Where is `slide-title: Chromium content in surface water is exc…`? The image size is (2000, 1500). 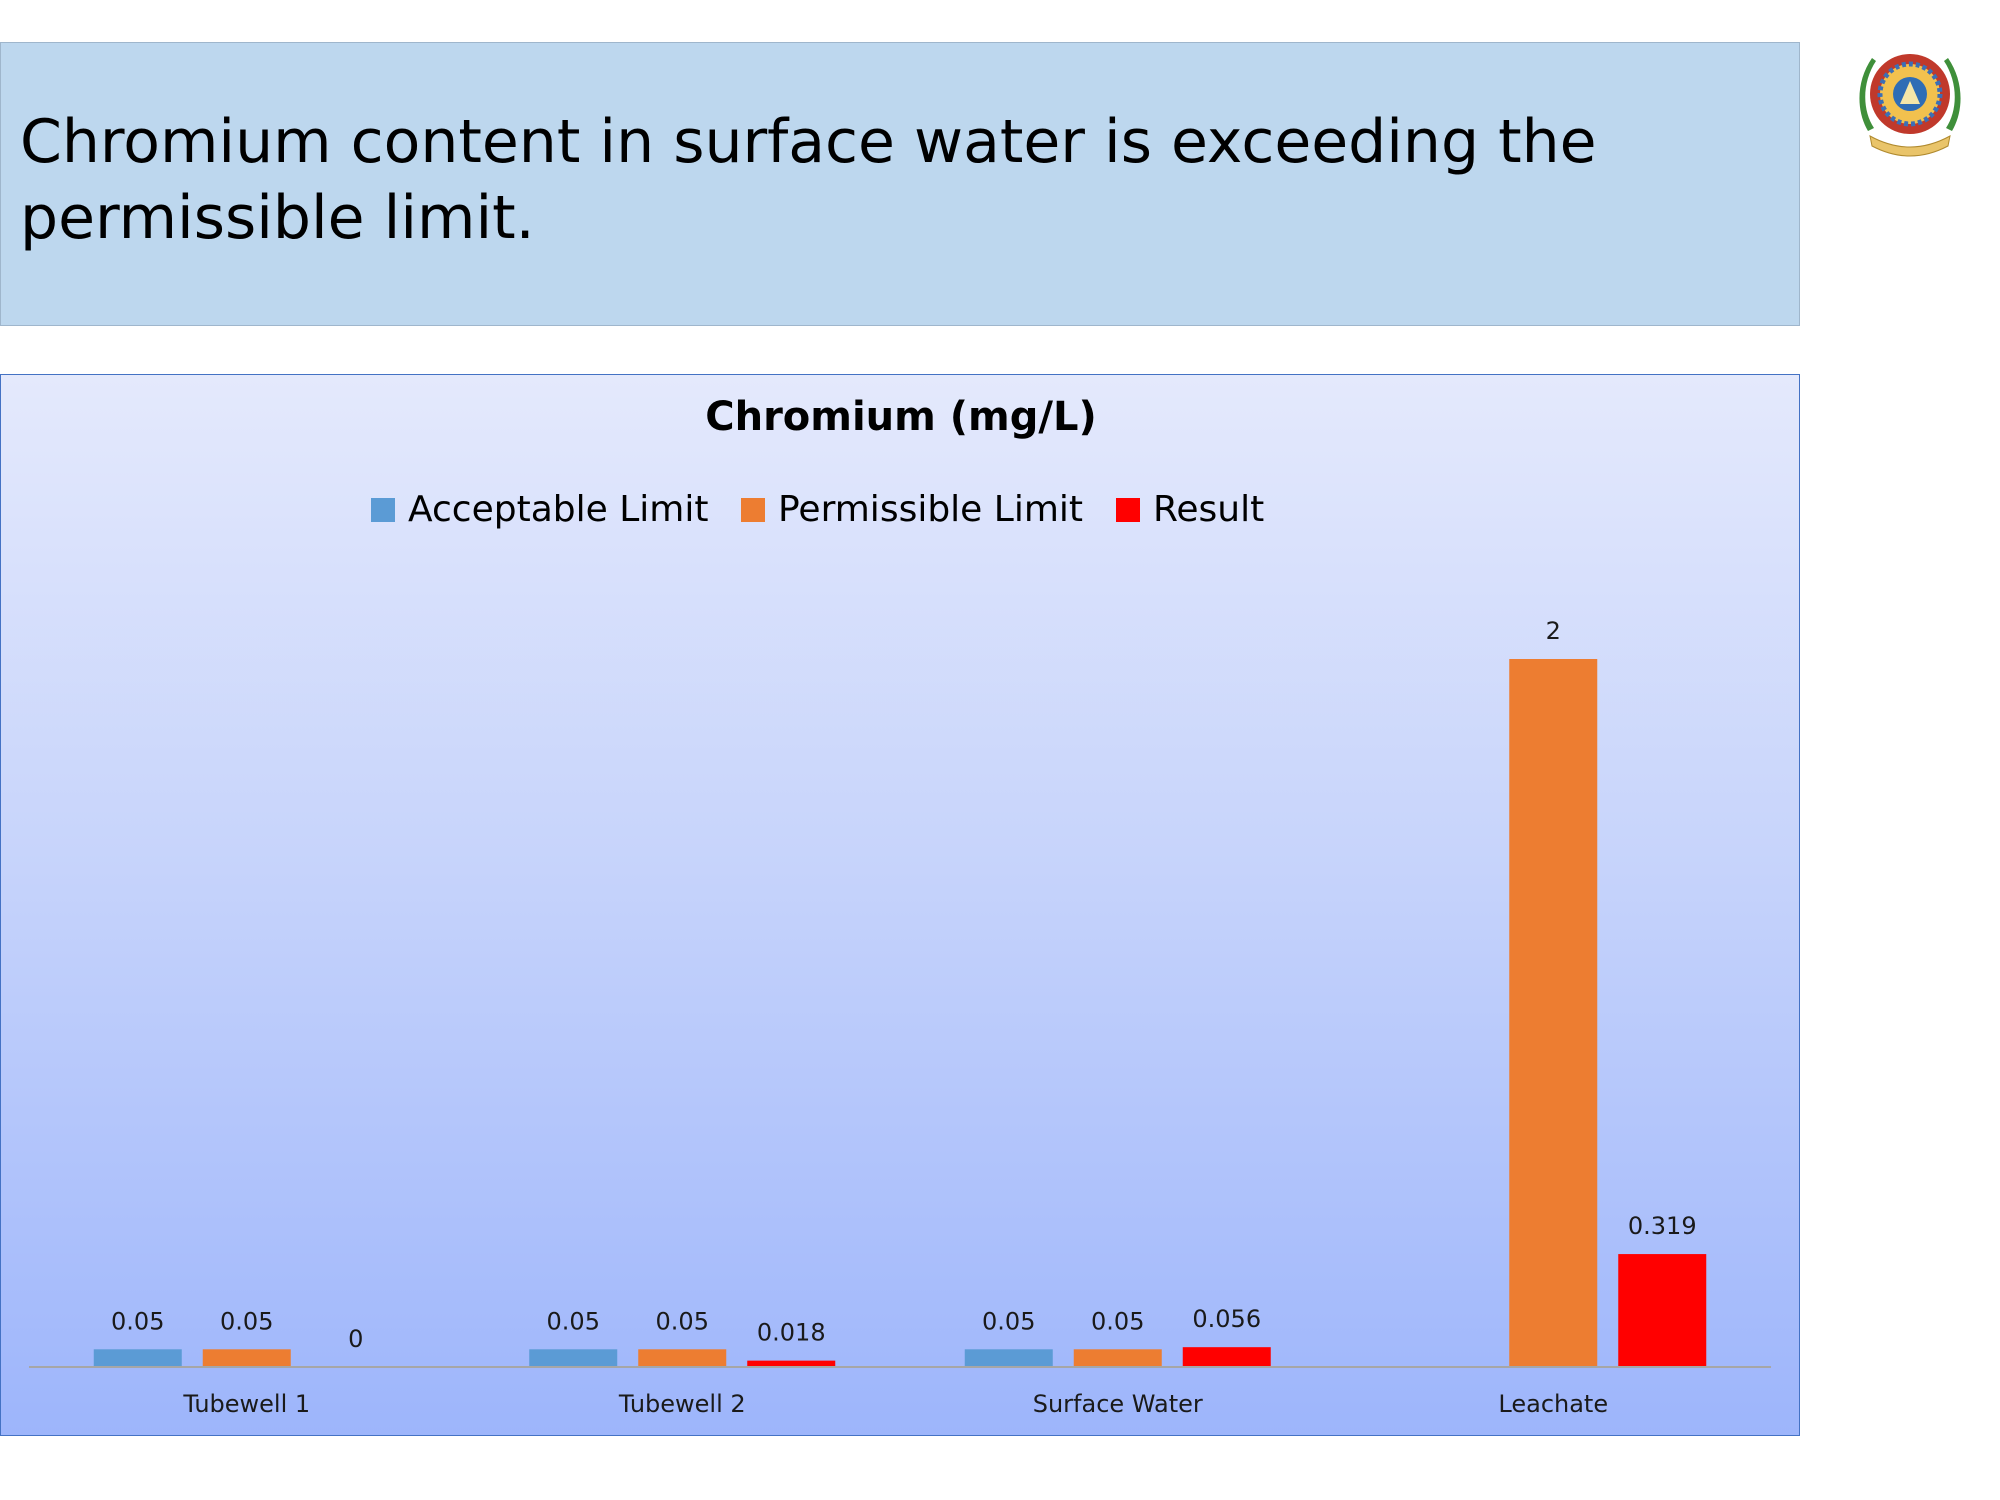 slide-title: Chromium content in surface water is exc… is located at coordinates (808, 180).